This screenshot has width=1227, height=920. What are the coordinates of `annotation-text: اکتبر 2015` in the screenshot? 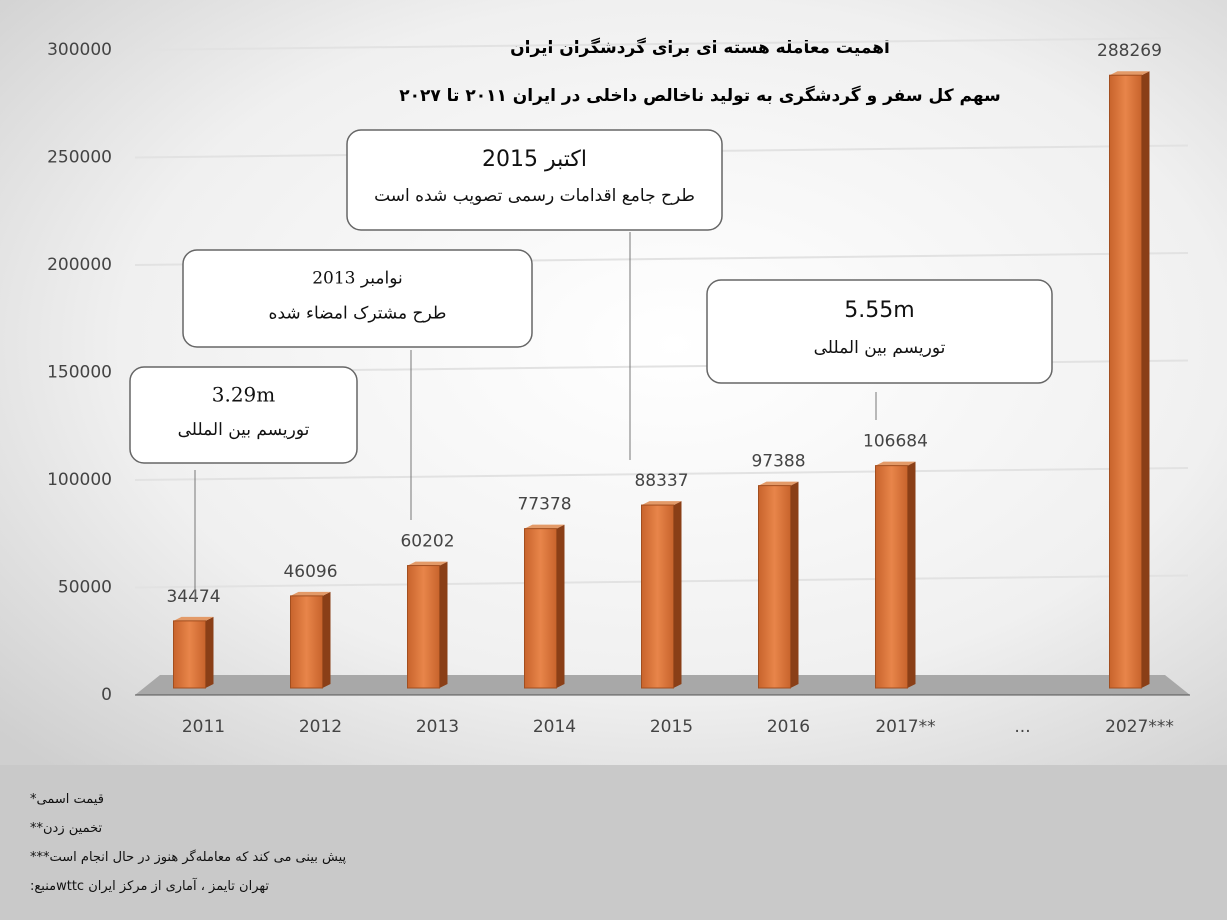 It's located at (534, 159).